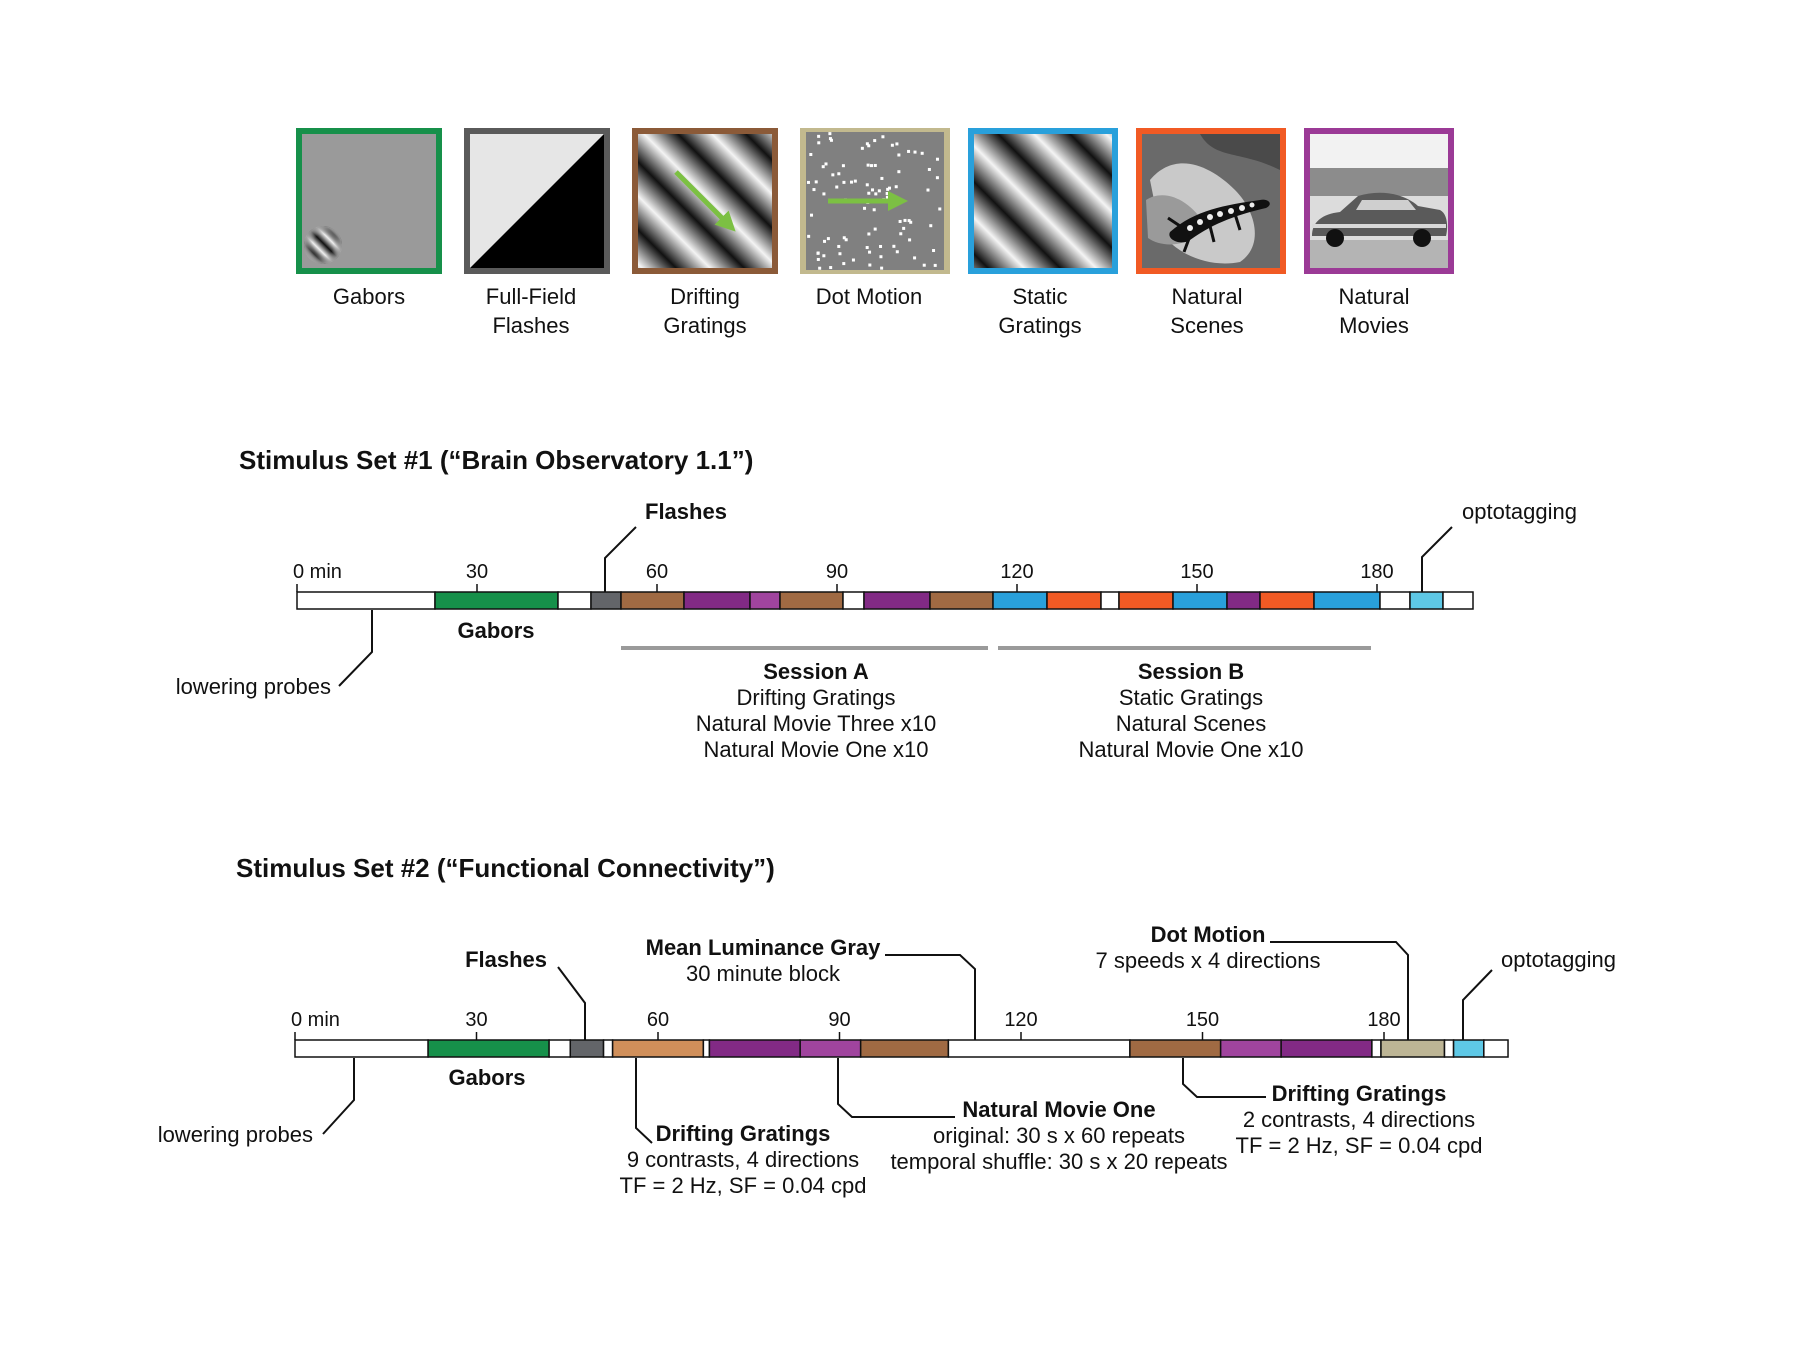  What do you see at coordinates (644, 1101) in the screenshot?
I see `set2-dg1-leader` at bounding box center [644, 1101].